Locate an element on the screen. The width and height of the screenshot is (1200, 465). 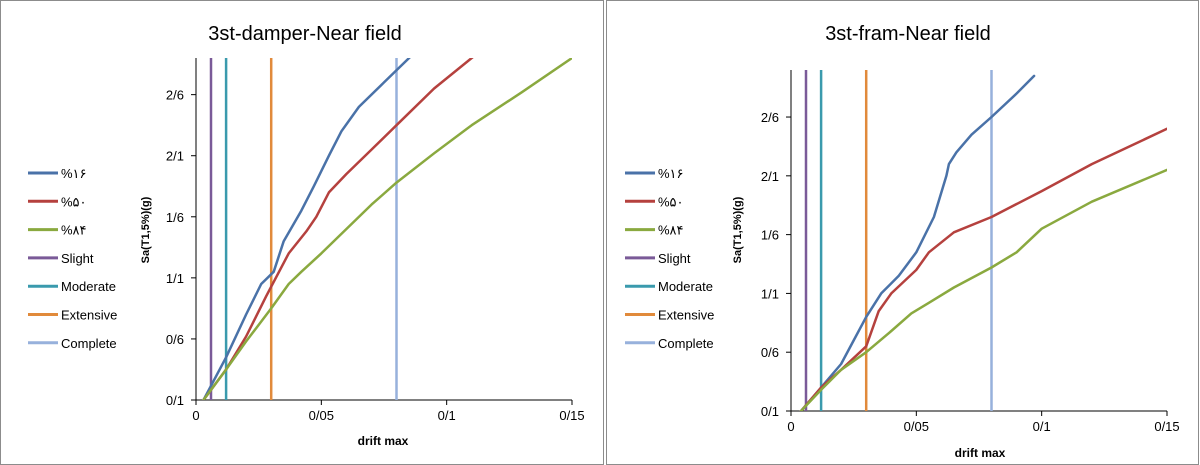
legend-1: %۱۶ %۵۰ %۸۴ Slight Moderate Extensive Complete is located at coordinates (72, 258).